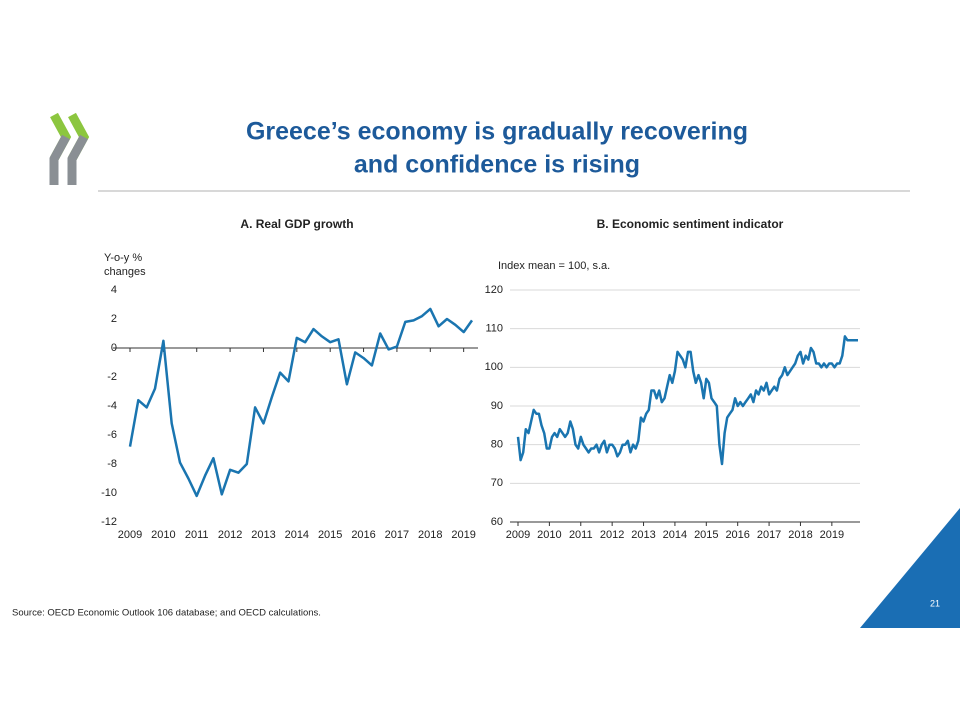 The height and width of the screenshot is (720, 960). I want to click on y-tick-label: 110, so click(494, 329).